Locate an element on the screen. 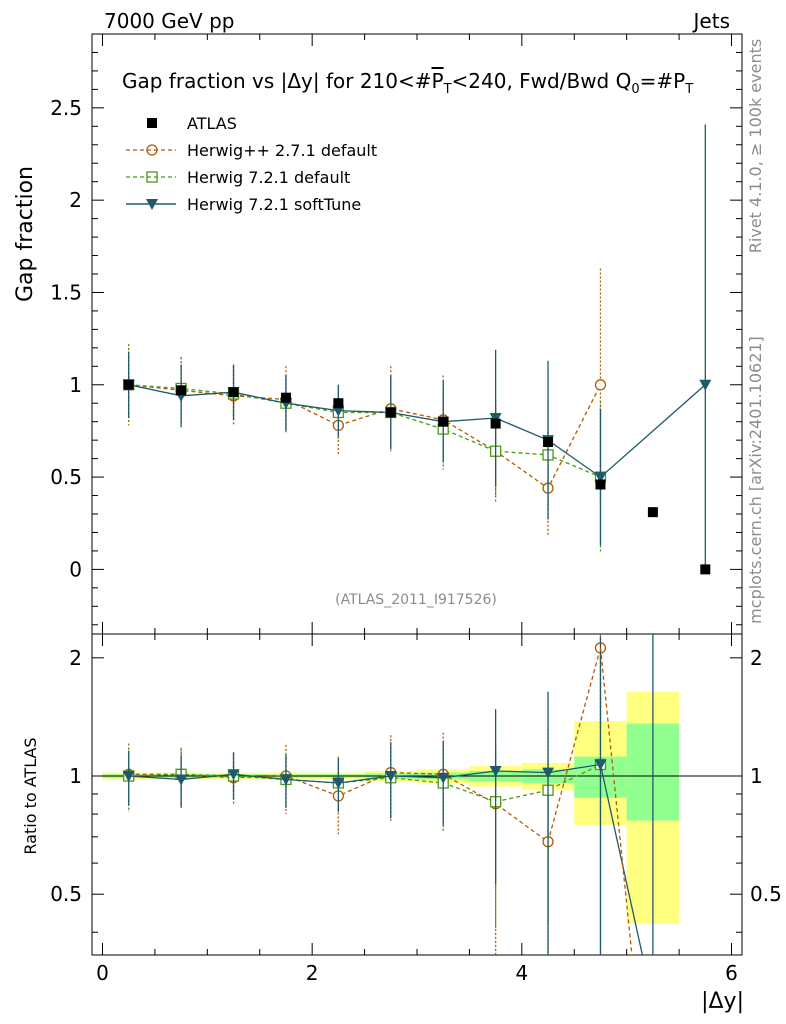 The height and width of the screenshot is (1024, 786). x-tick-label: 6 is located at coordinates (731, 973).